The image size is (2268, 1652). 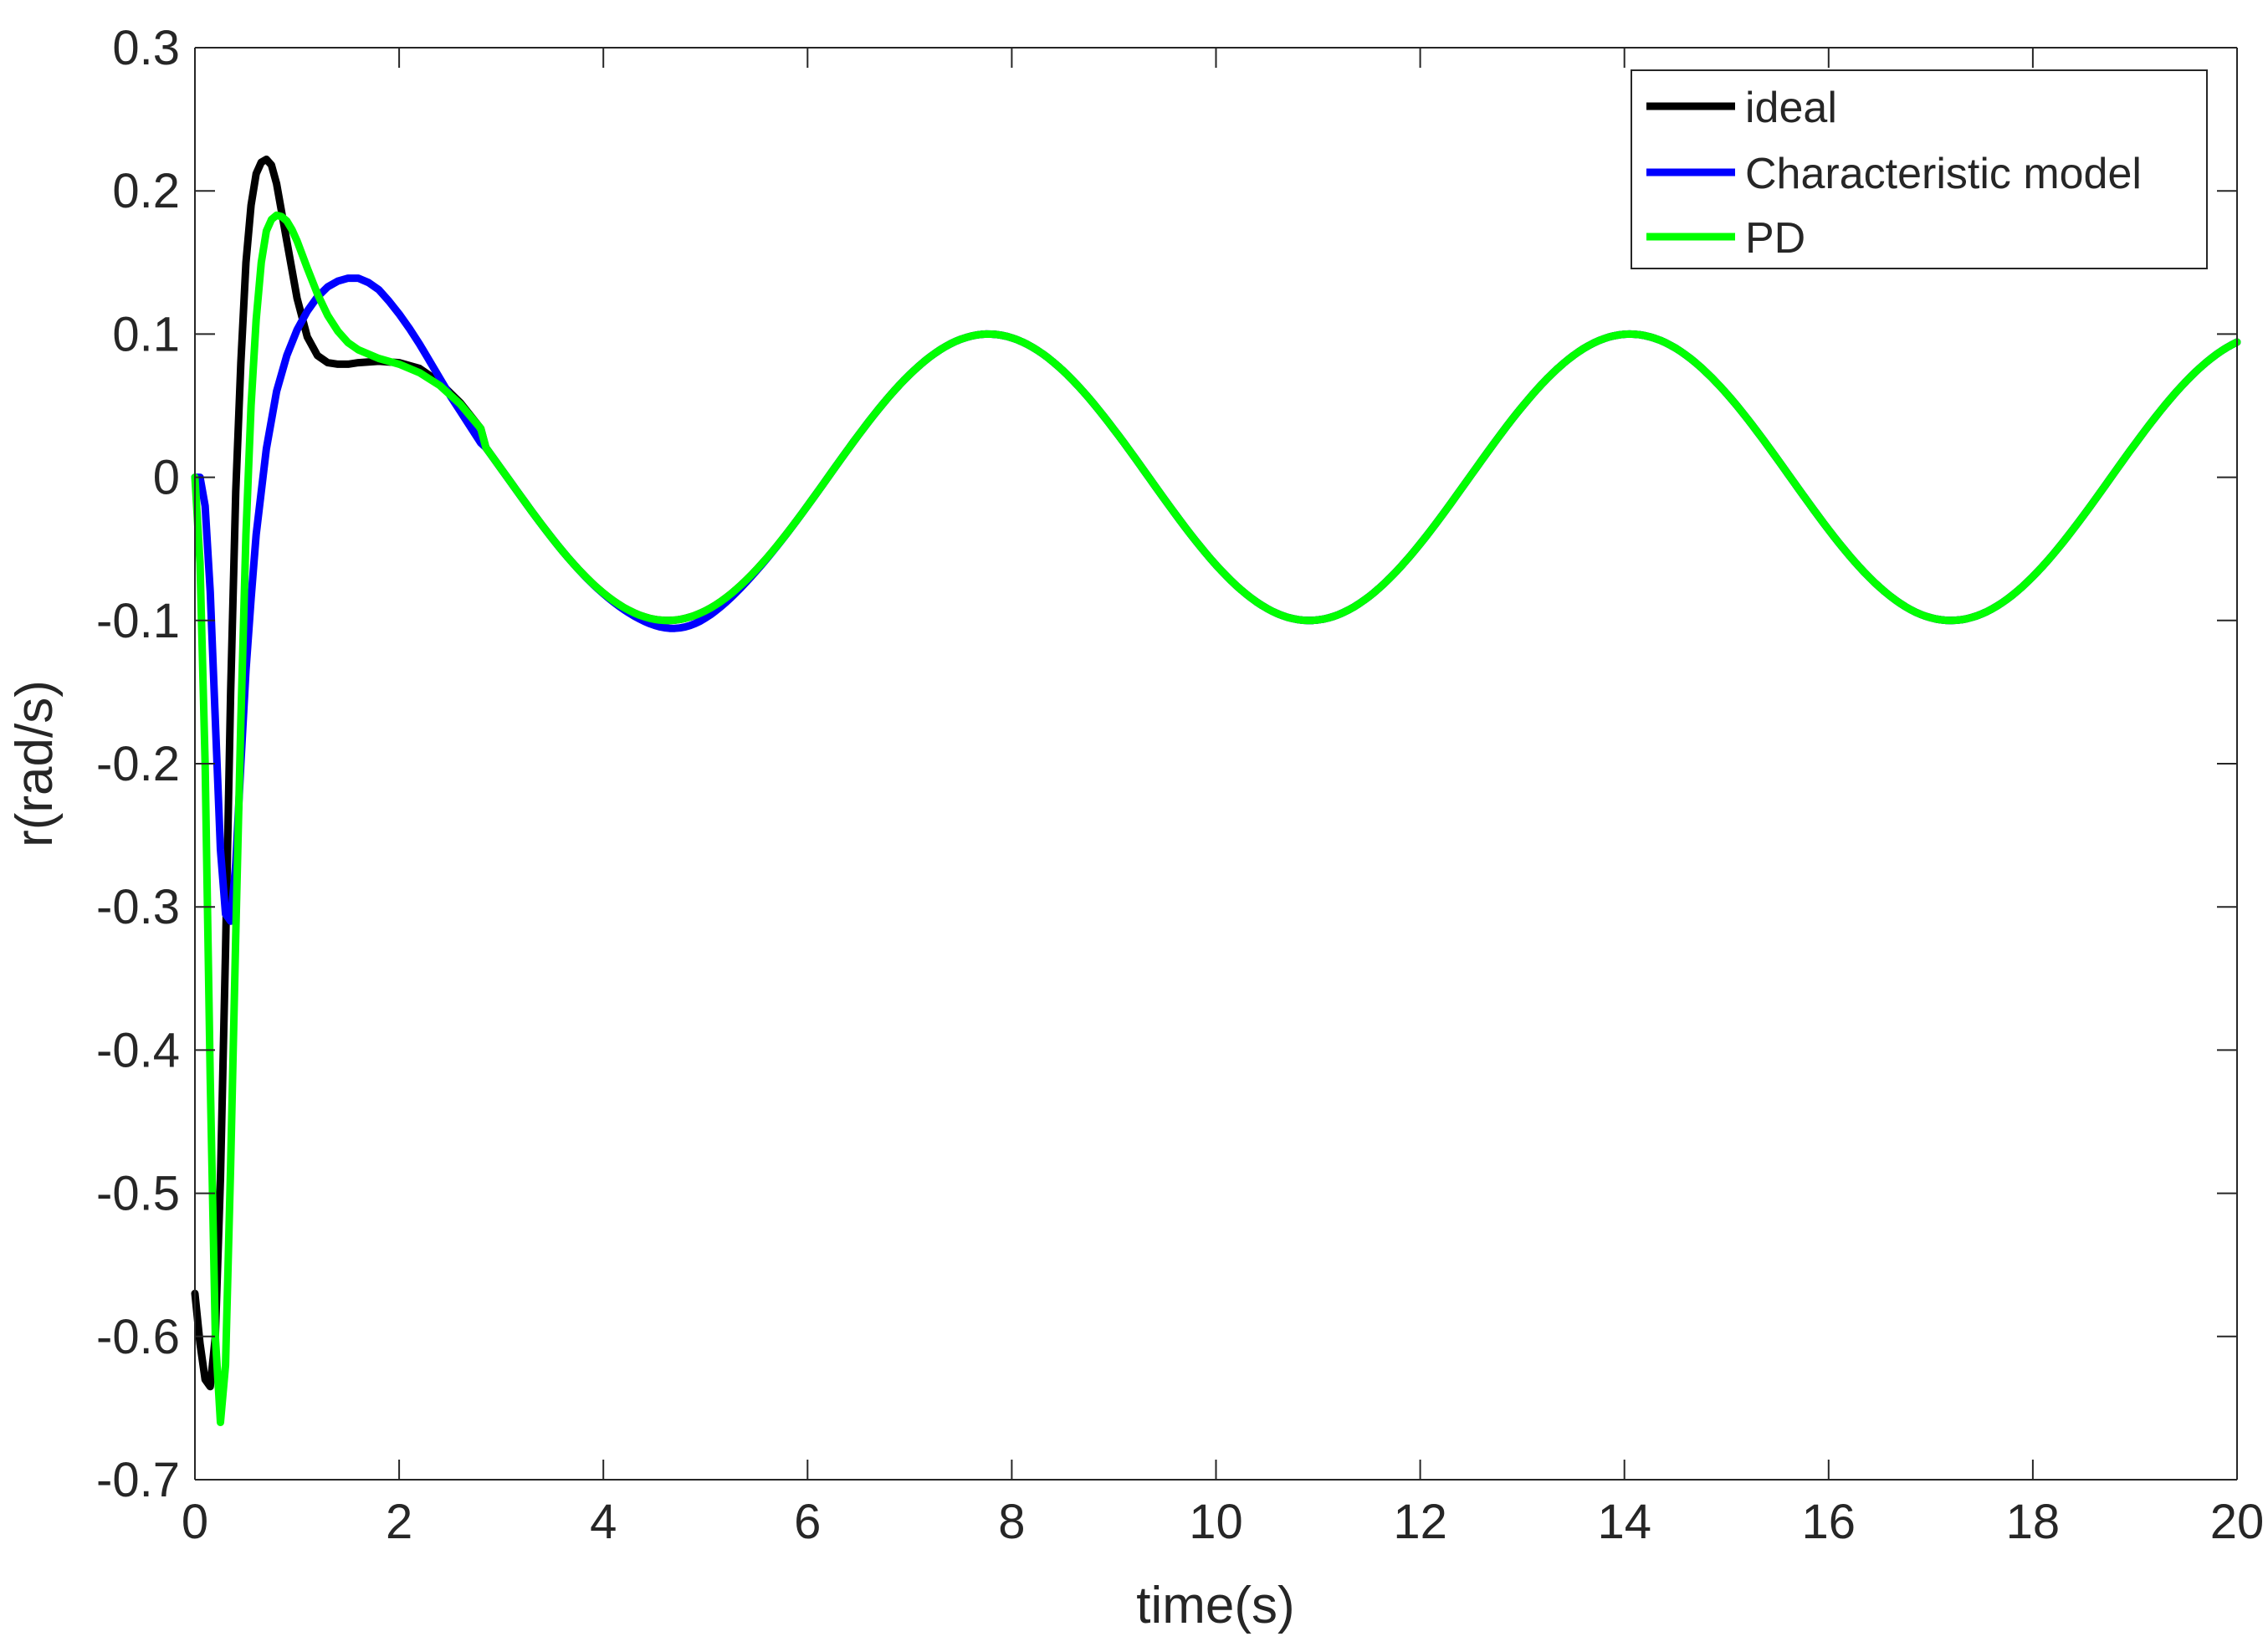 I want to click on x-axis-title: time(s), so click(x=1215, y=1605).